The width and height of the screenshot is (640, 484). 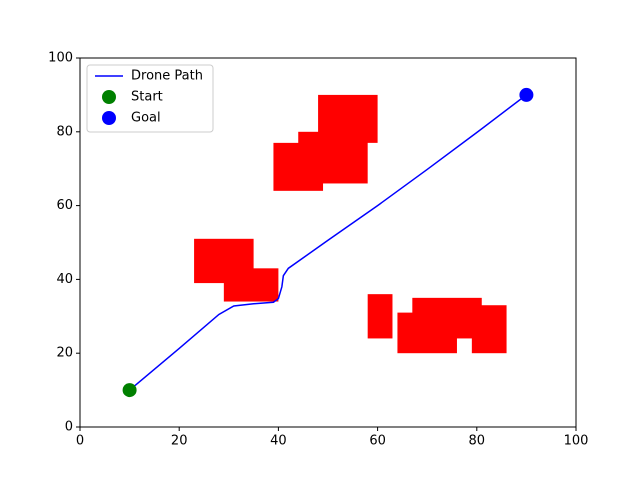 I want to click on y-tick-label: 100, so click(x=60, y=58).